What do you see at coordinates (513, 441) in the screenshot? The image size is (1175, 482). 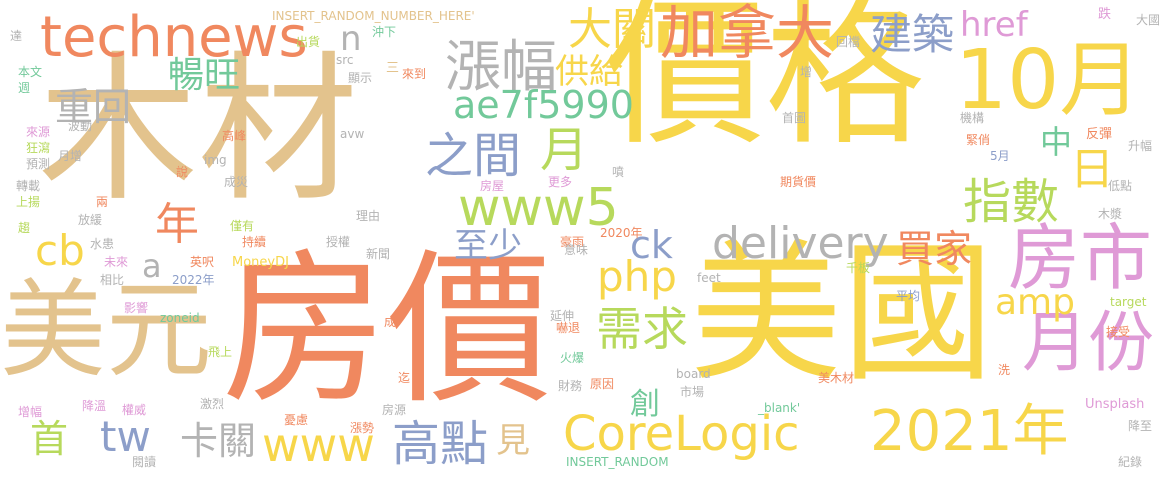 I see `word: 見` at bounding box center [513, 441].